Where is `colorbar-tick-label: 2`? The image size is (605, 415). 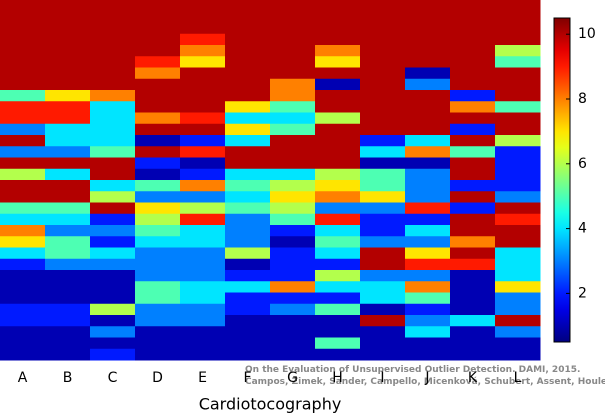
colorbar-tick-label: 2 is located at coordinates (582, 293).